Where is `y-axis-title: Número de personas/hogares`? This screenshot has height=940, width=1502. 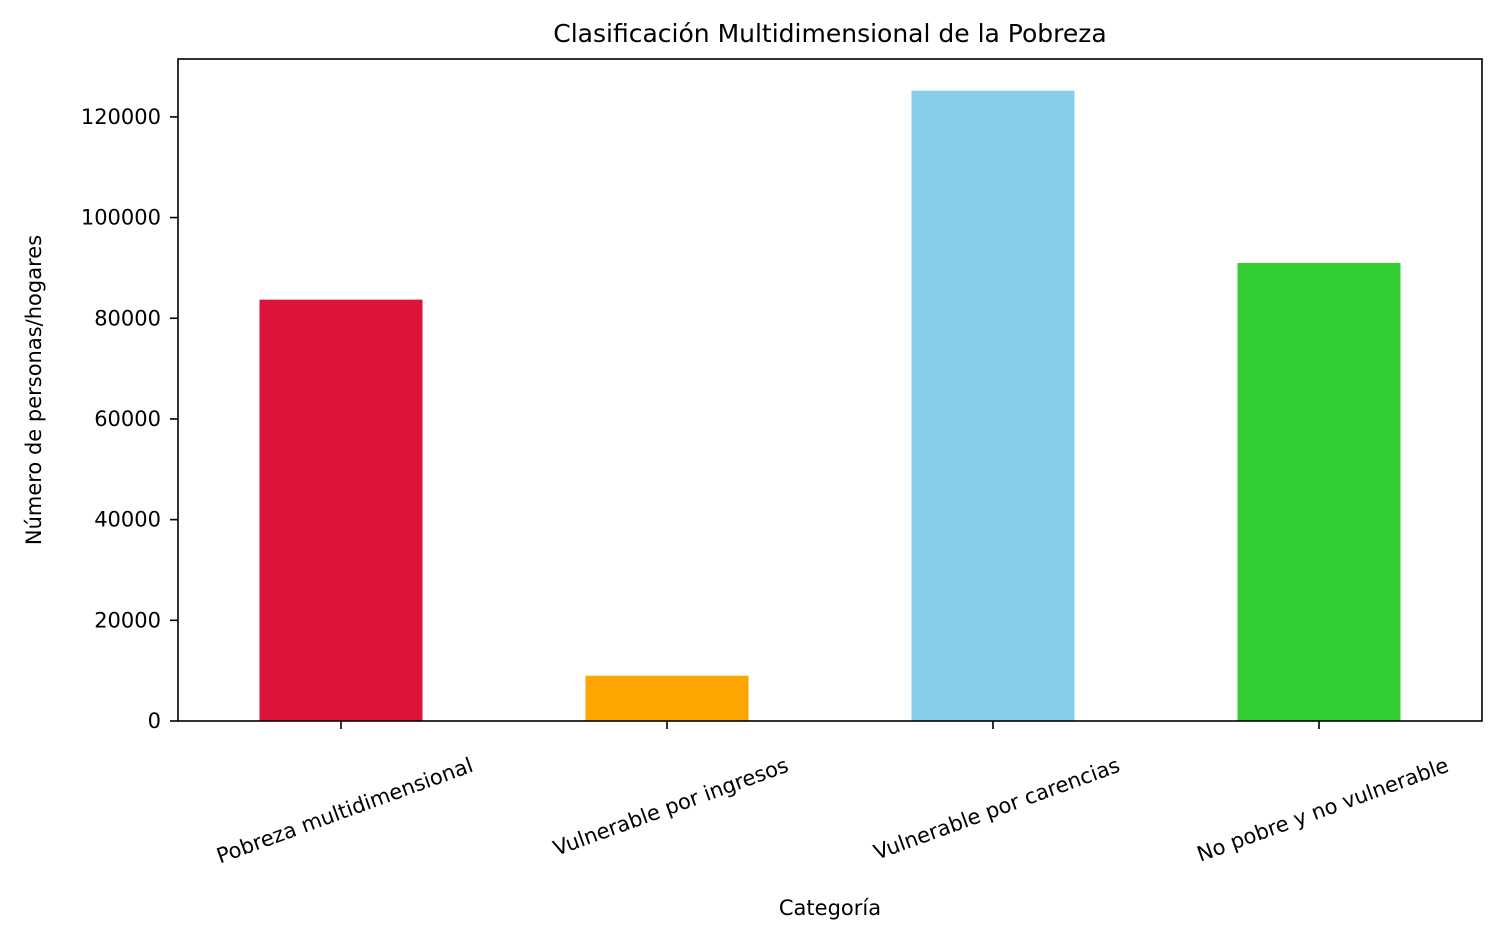 y-axis-title: Número de personas/hogares is located at coordinates (34, 390).